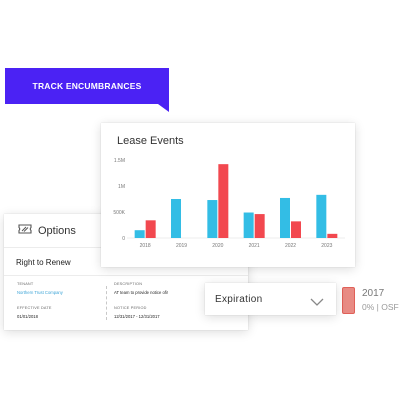 The image size is (400, 400). I want to click on ticket-icon, so click(25, 231).